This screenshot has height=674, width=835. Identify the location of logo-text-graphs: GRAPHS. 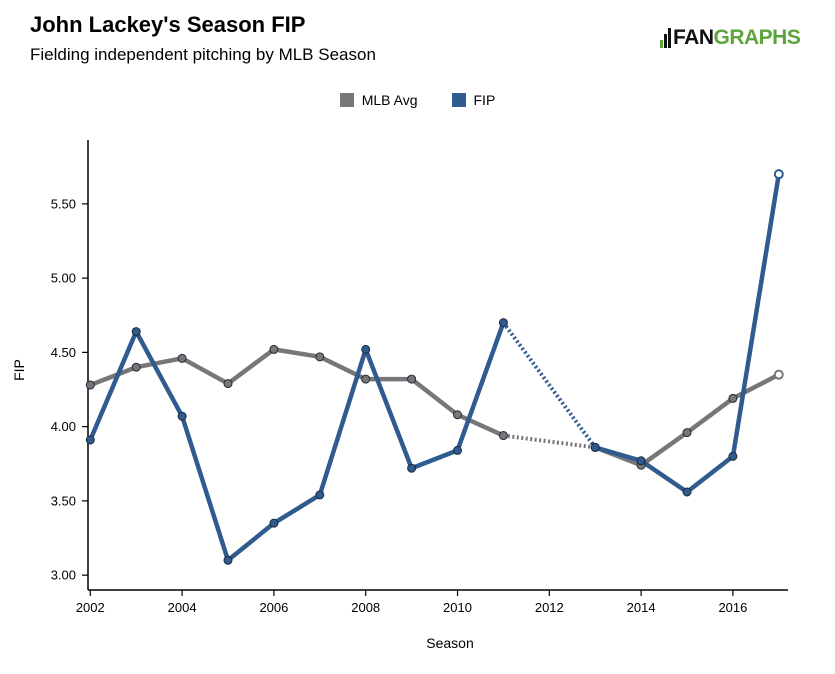
(757, 37).